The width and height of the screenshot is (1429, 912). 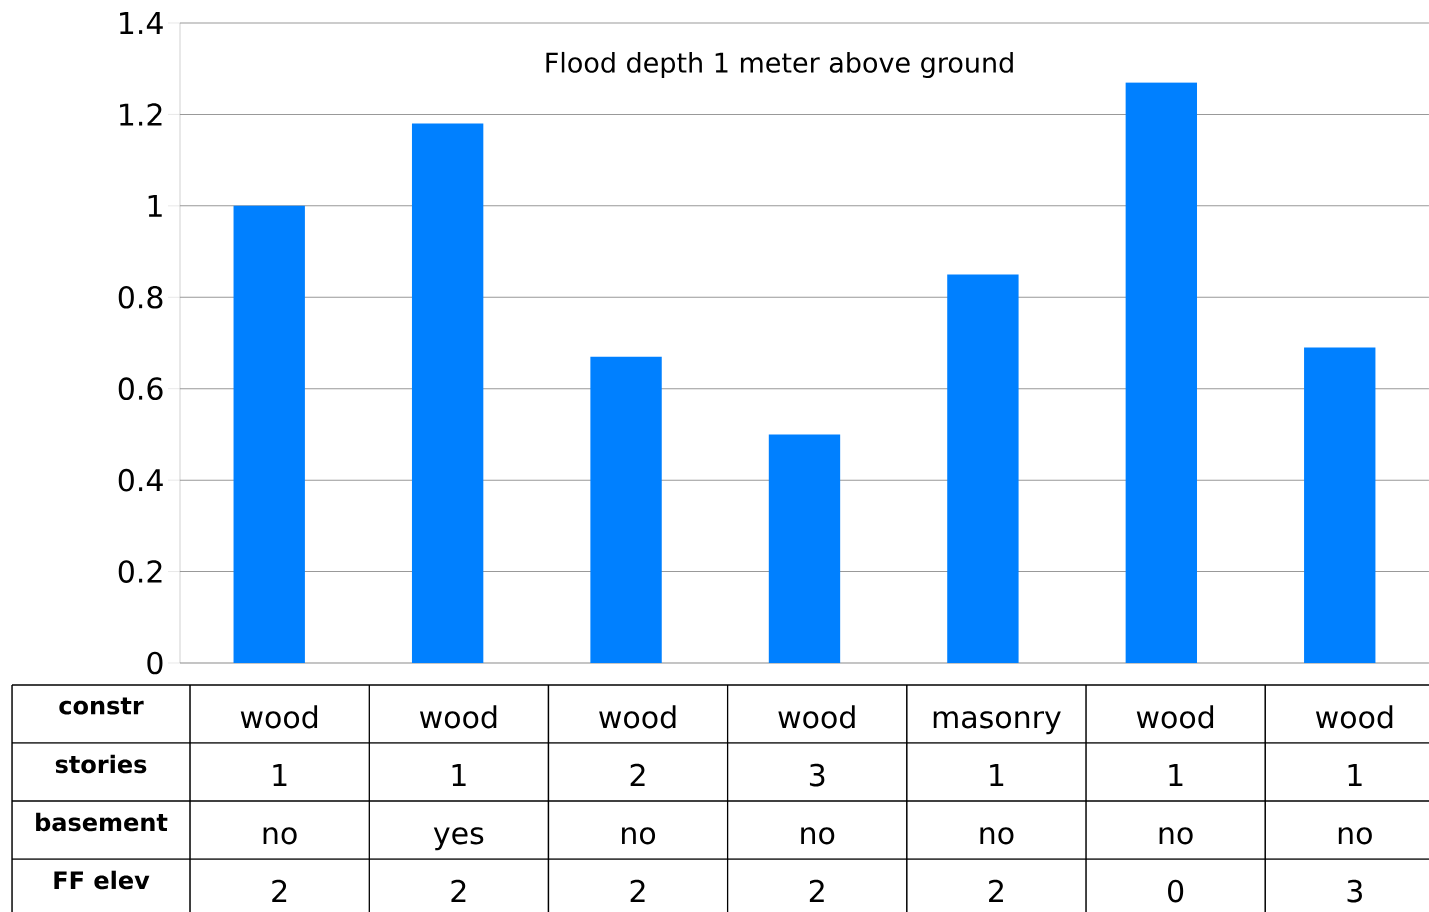 I want to click on y-tick-label: 1, so click(x=155, y=205).